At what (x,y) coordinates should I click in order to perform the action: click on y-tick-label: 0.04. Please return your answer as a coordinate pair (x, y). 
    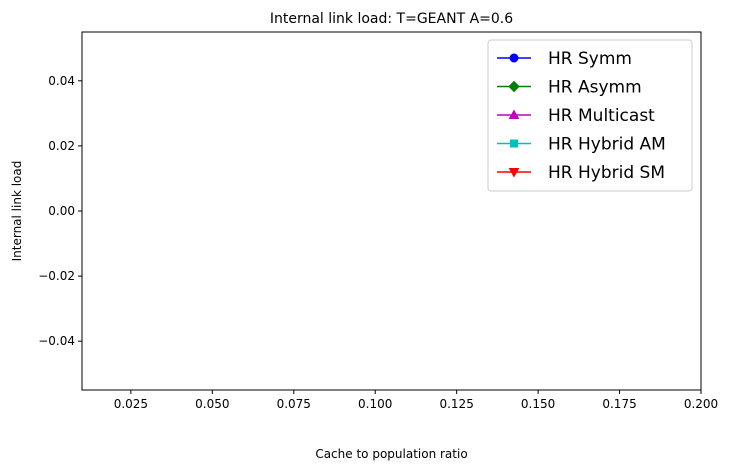
    Looking at the image, I should click on (61, 81).